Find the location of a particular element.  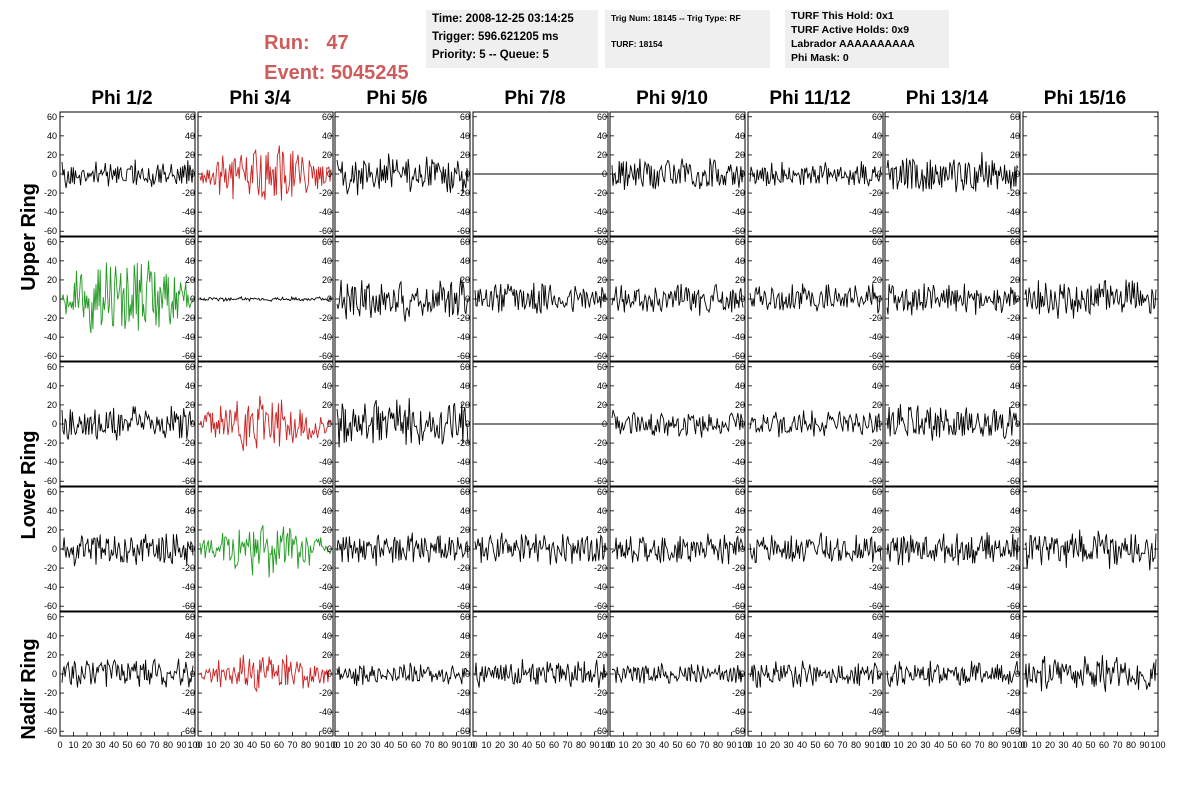

x-tick-label: 80 is located at coordinates (168, 745).